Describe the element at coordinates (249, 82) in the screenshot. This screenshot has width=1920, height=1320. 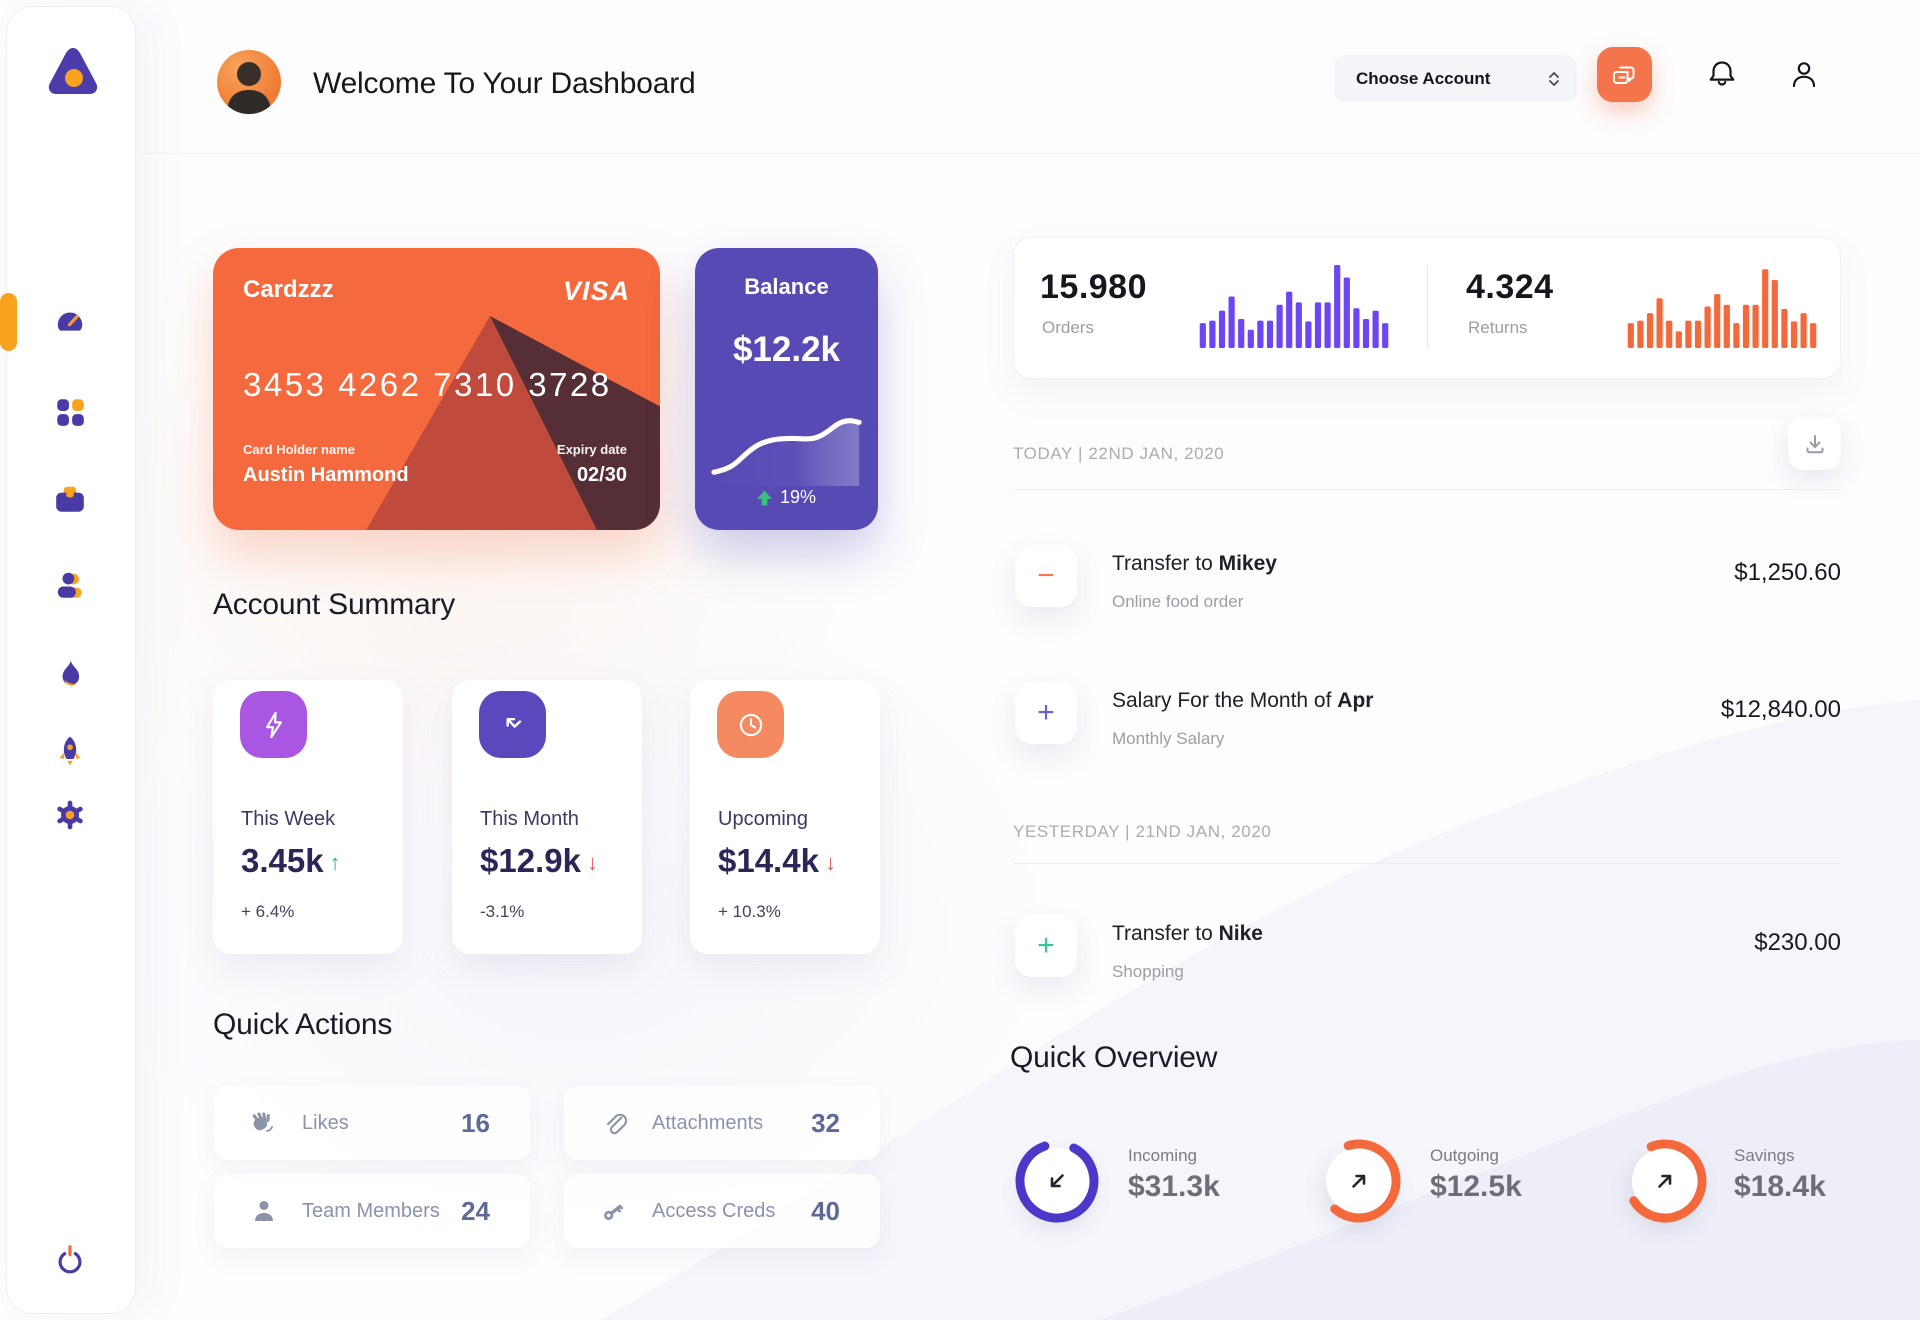
I see `avatar` at that location.